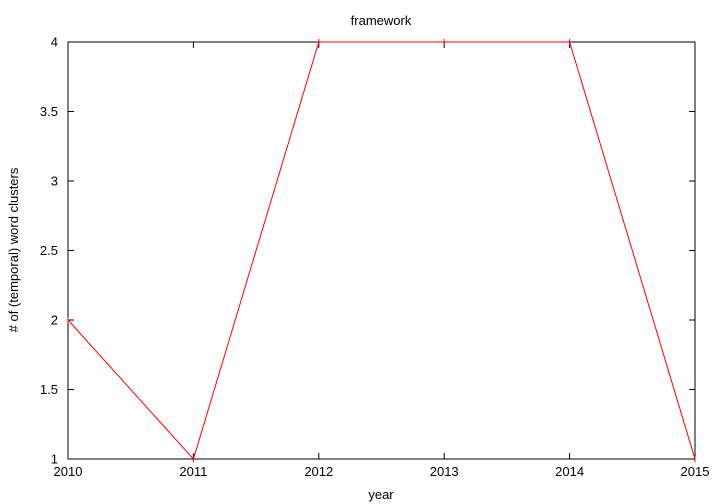 Image resolution: width=720 pixels, height=504 pixels. Describe the element at coordinates (54, 181) in the screenshot. I see `y-tick-label-3: 3` at that location.